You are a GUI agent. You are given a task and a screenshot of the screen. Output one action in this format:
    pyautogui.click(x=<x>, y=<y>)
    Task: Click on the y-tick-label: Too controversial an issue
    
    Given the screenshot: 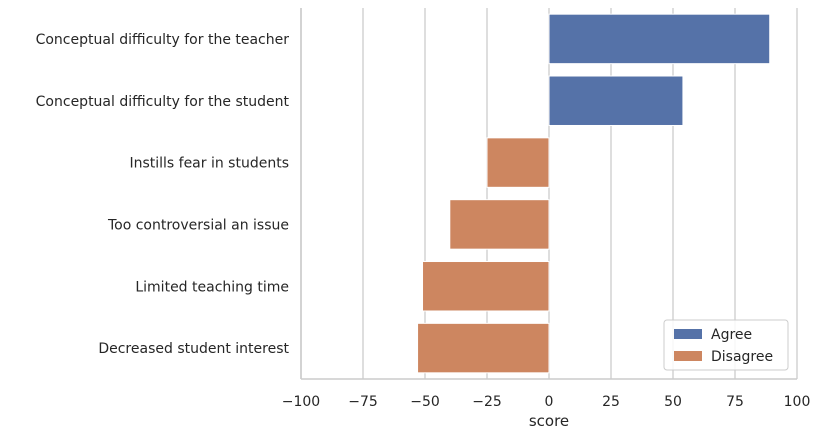 What is the action you would take?
    pyautogui.click(x=198, y=225)
    